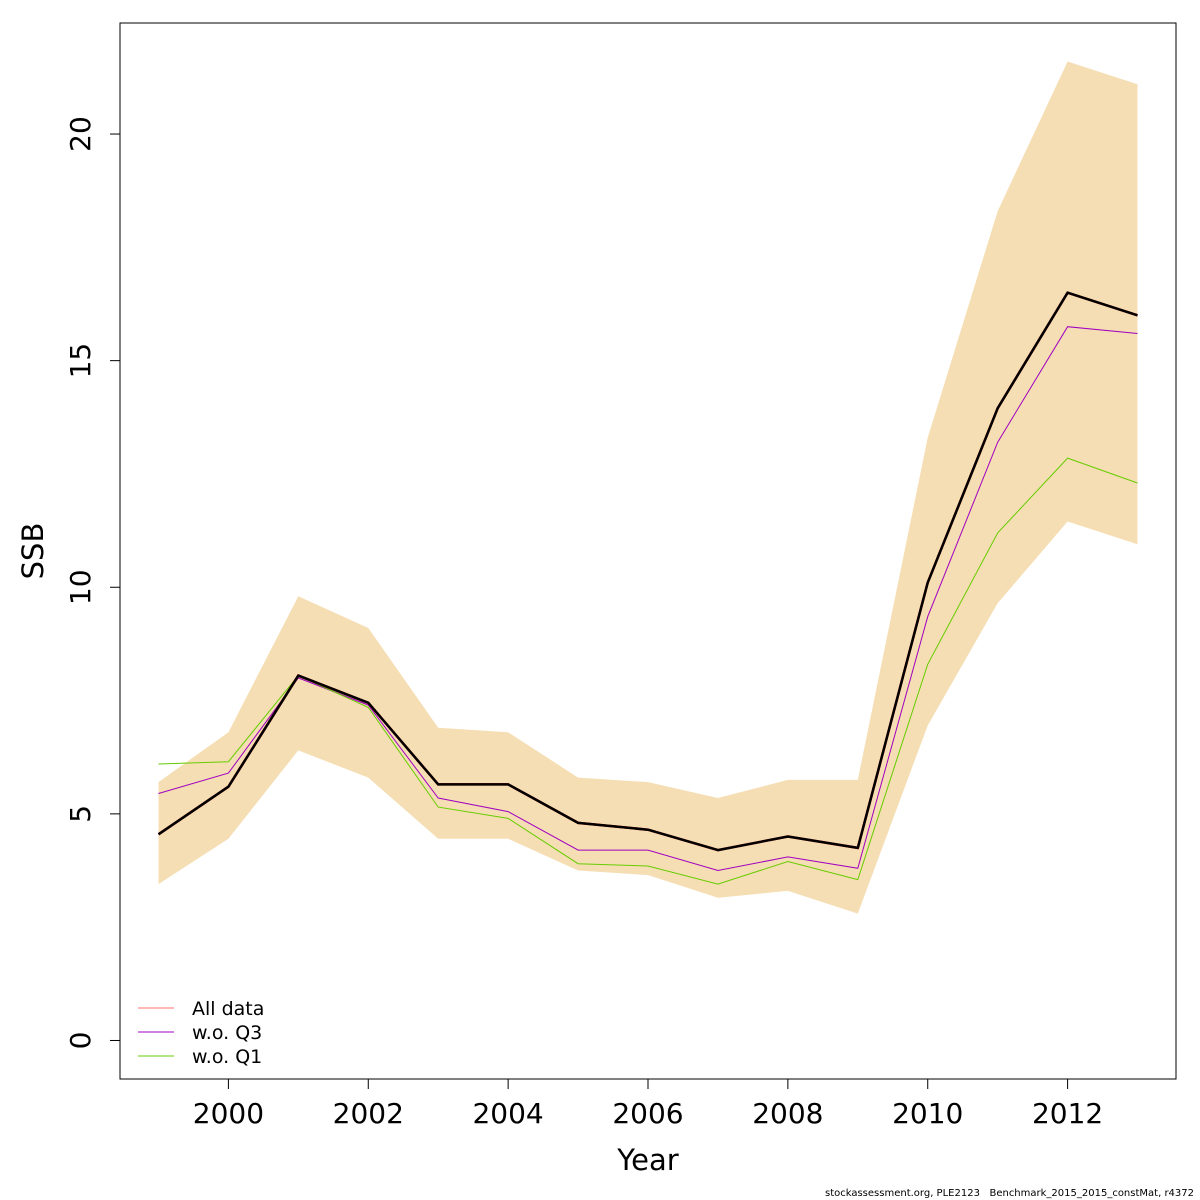 The image size is (1200, 1200). Describe the element at coordinates (647, 1160) in the screenshot. I see `x-axis-title: Year` at that location.